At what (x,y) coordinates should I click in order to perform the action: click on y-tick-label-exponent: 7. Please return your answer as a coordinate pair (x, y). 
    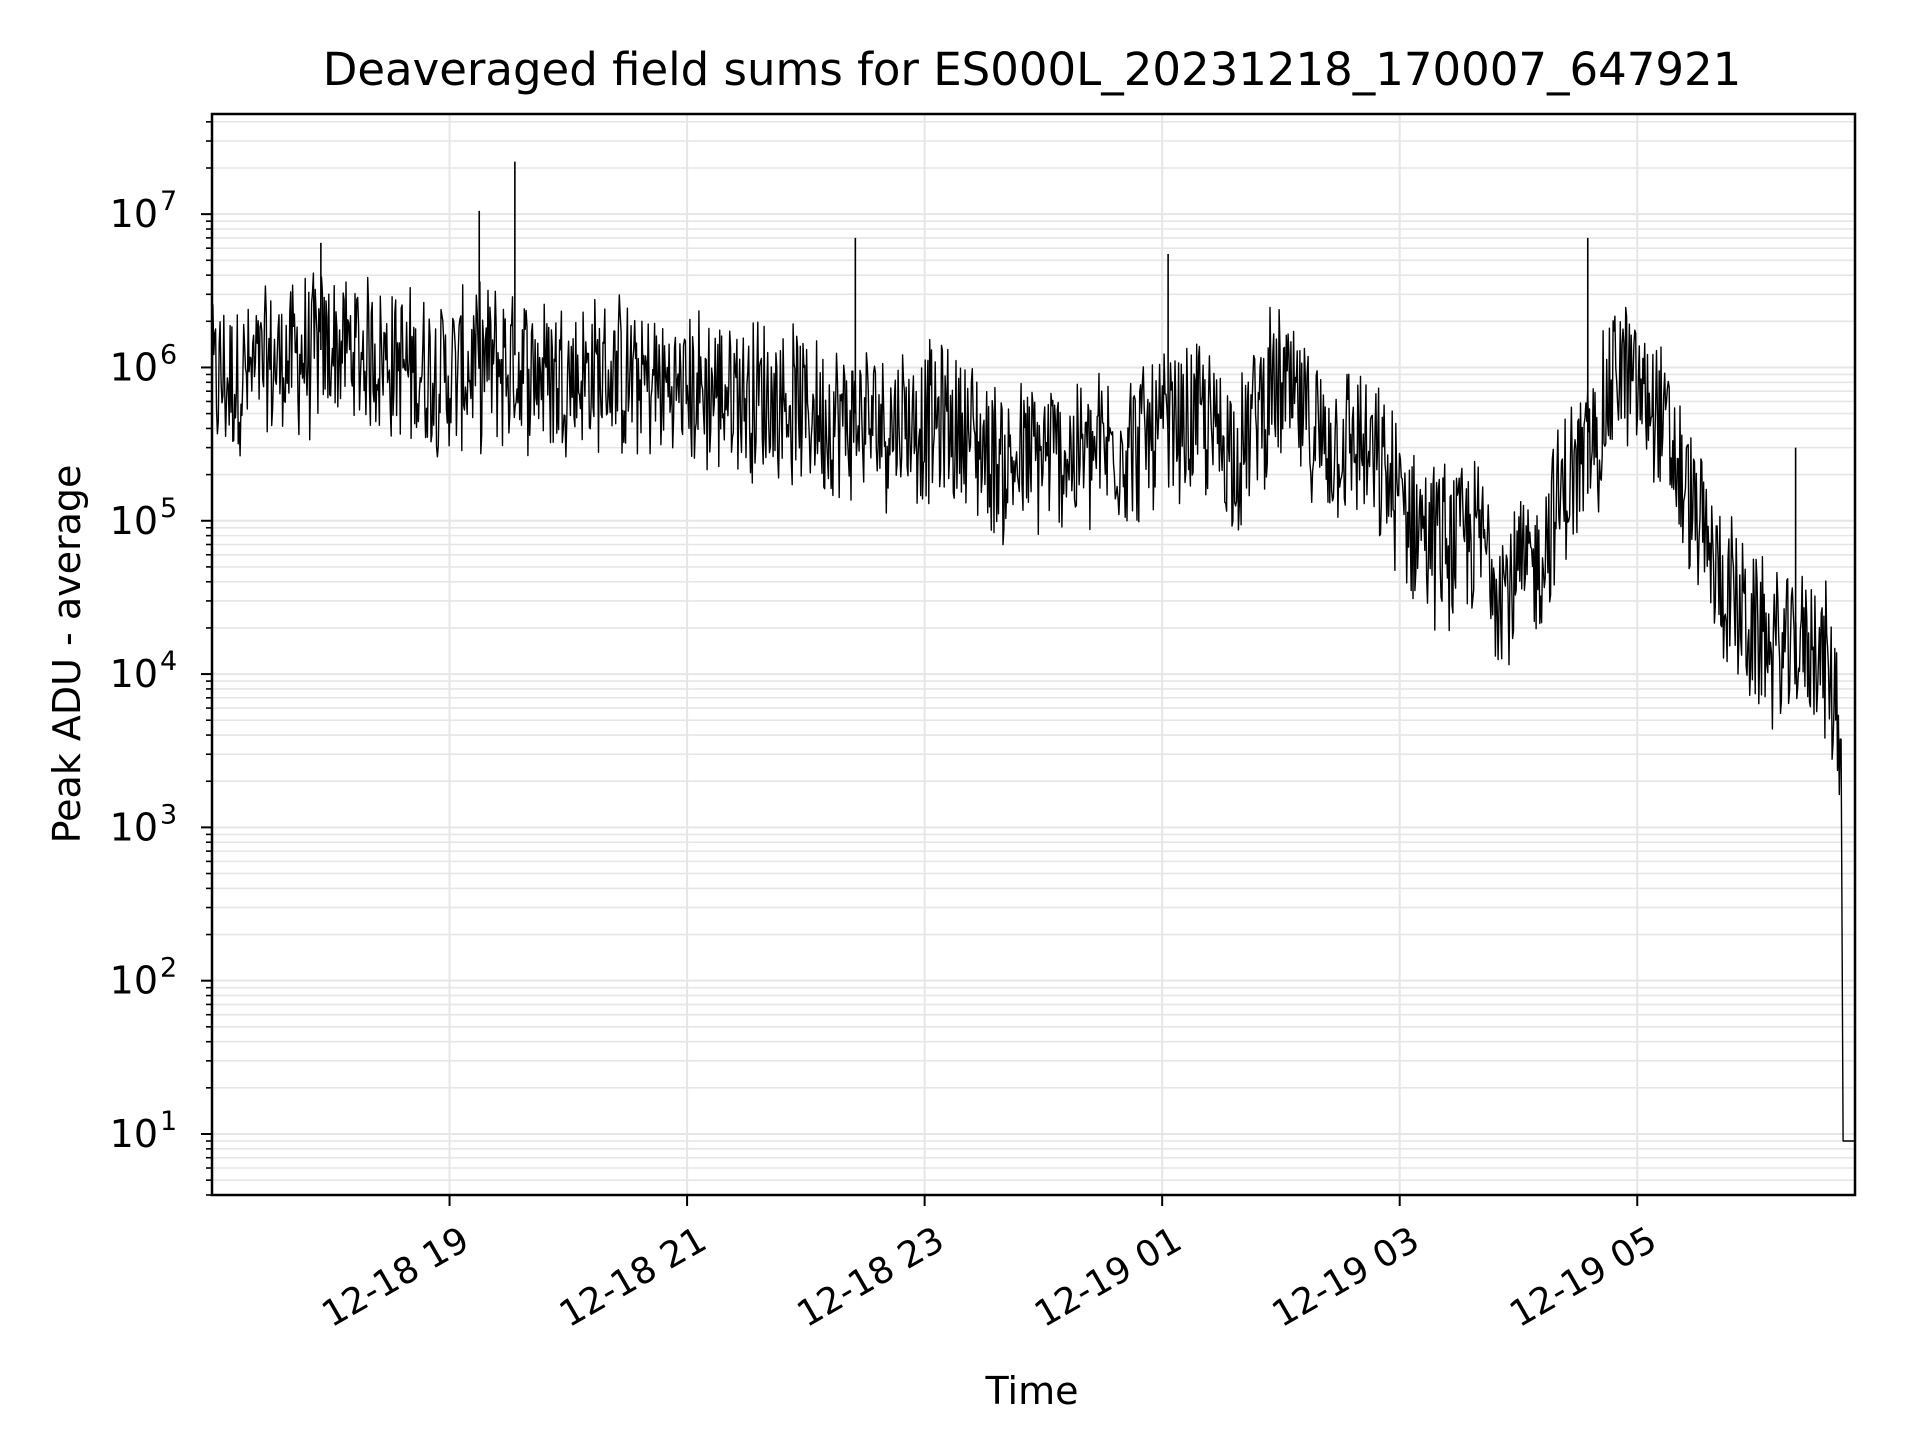
    Looking at the image, I should click on (168, 201).